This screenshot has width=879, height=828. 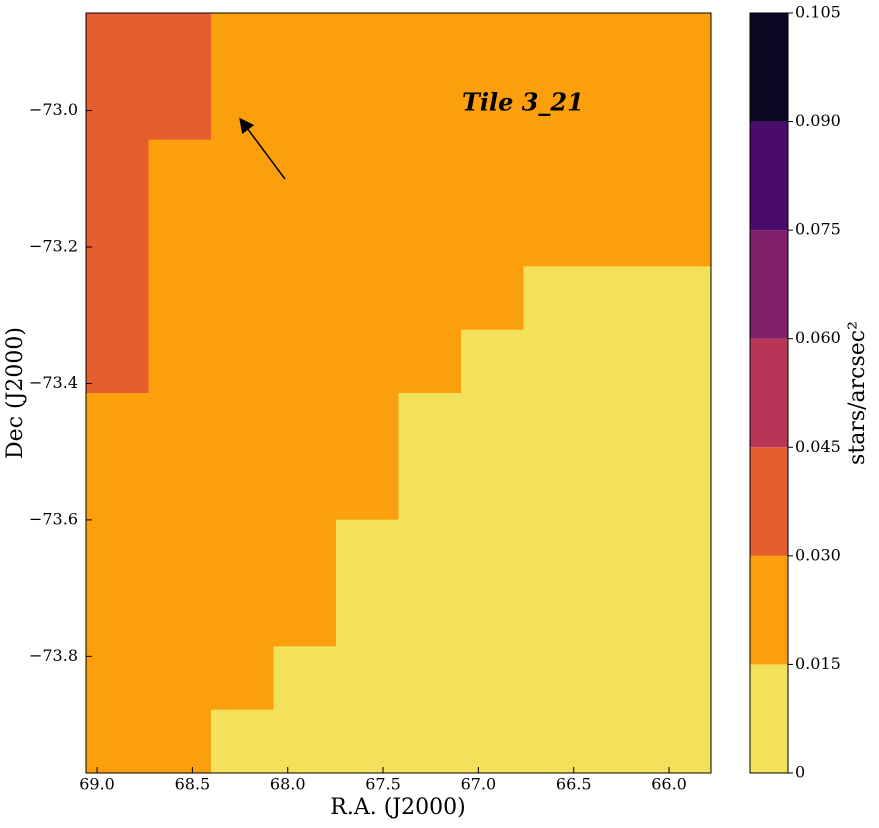 What do you see at coordinates (383, 784) in the screenshot?
I see `x-tick-label: 67.5` at bounding box center [383, 784].